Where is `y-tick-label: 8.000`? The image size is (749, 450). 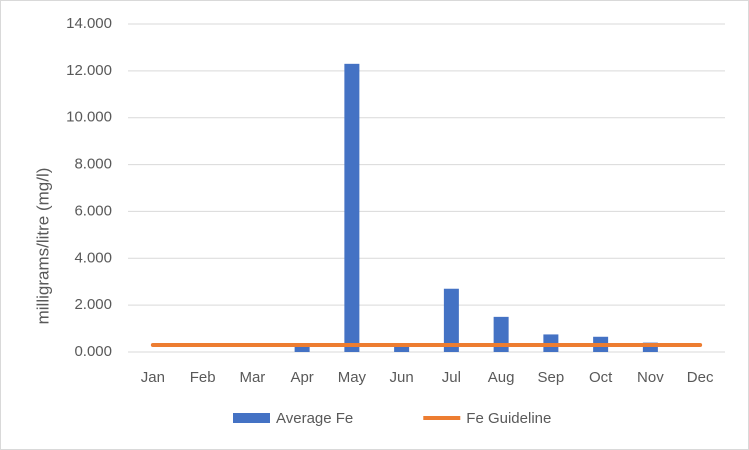
y-tick-label: 8.000 is located at coordinates (93, 164).